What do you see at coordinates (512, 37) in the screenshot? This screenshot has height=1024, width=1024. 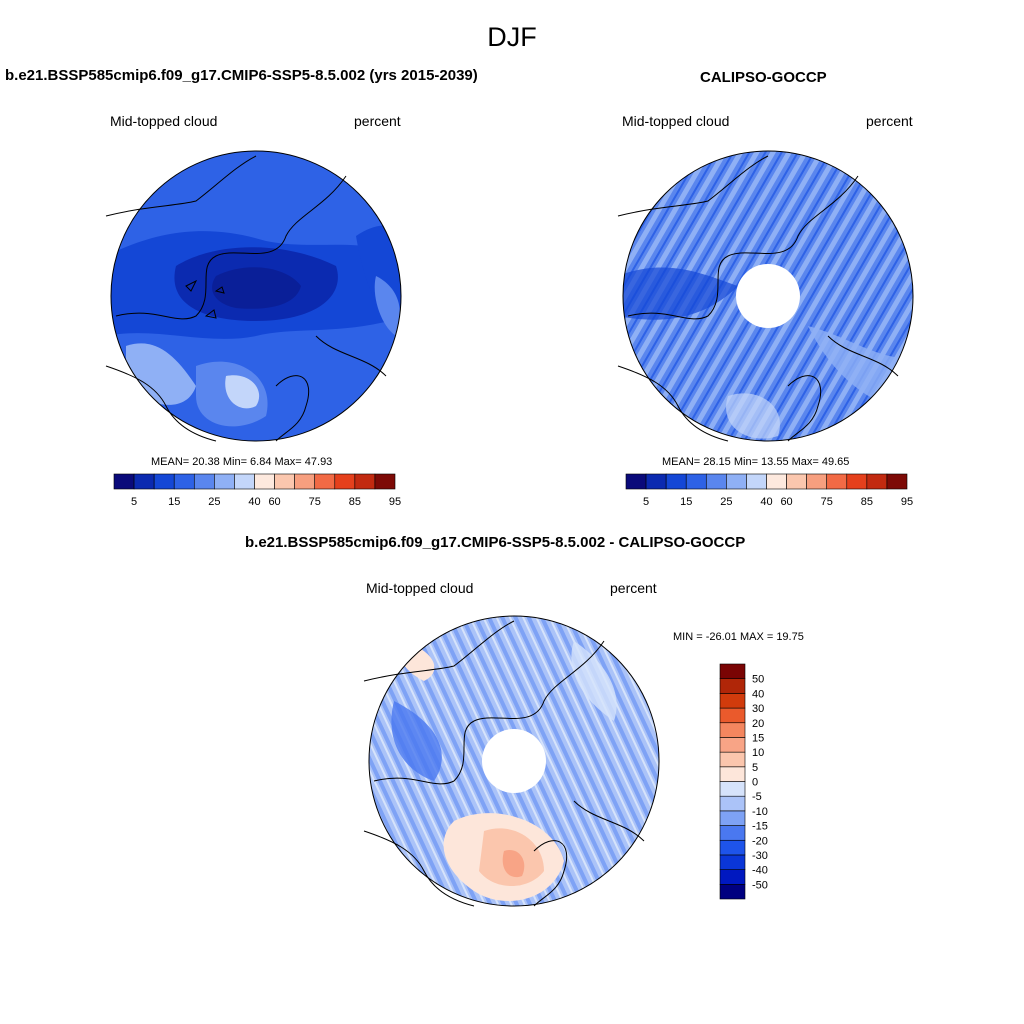 I see `season-title: DJF` at bounding box center [512, 37].